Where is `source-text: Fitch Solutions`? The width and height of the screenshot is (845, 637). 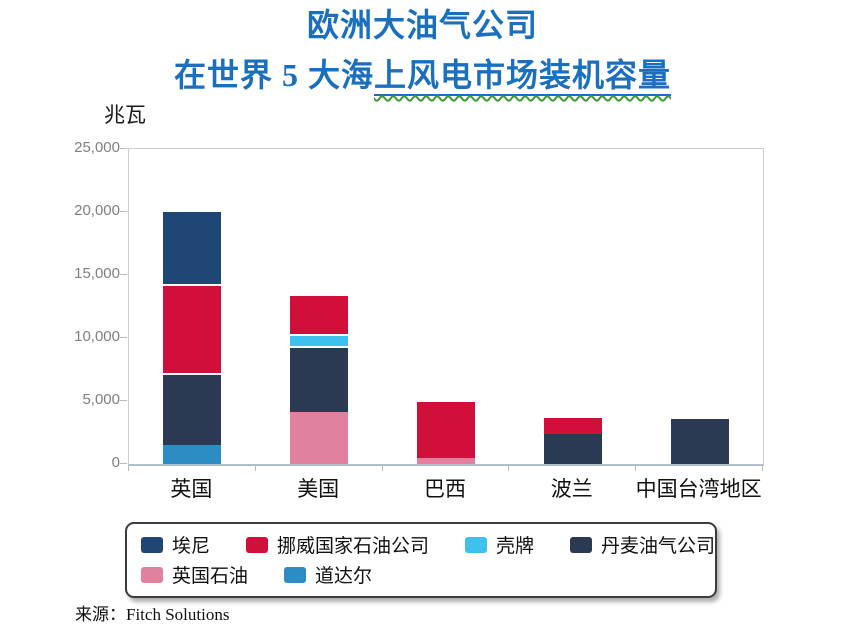
source-text: Fitch Solutions is located at coordinates (178, 614).